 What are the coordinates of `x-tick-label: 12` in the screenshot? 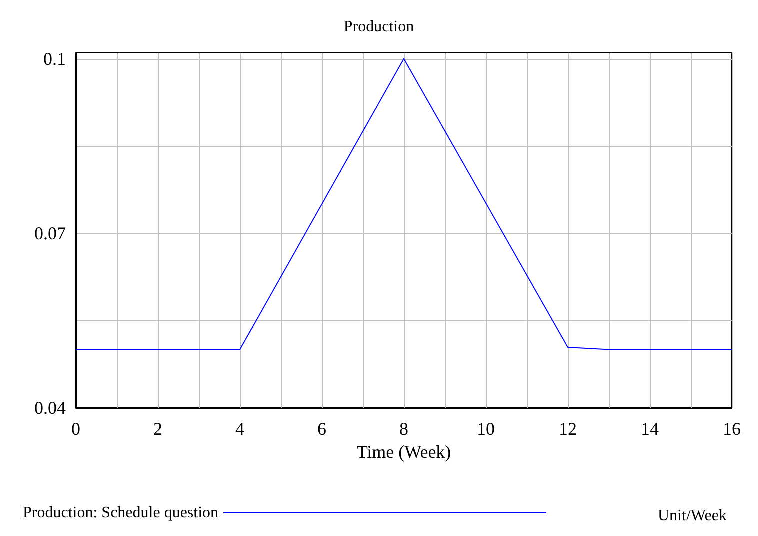 It's located at (568, 429).